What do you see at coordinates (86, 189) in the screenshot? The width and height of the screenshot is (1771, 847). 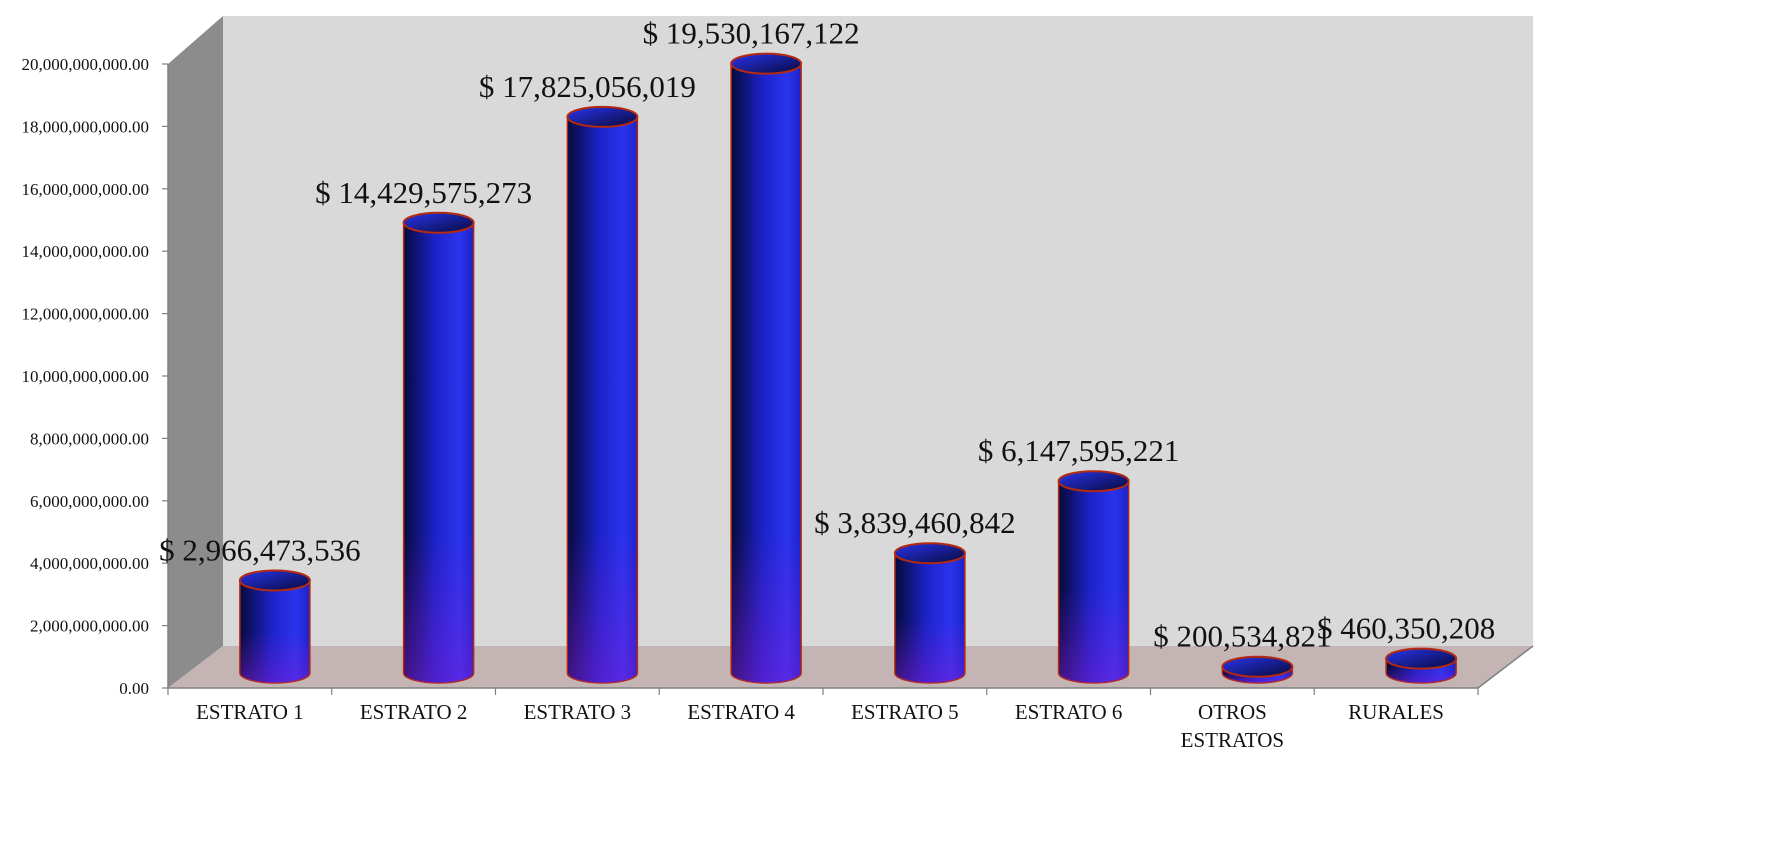 I see `y-tick-label: 16,000,000,000.00` at bounding box center [86, 189].